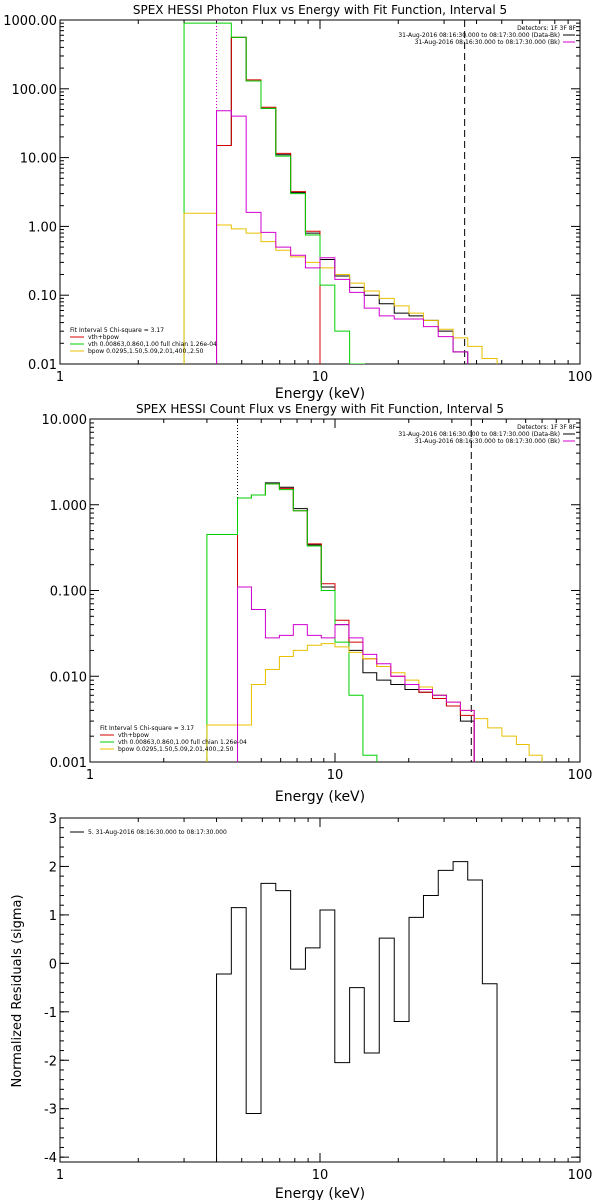 The width and height of the screenshot is (600, 1200). I want to click on photon-x-tick-label: 1, so click(60, 377).